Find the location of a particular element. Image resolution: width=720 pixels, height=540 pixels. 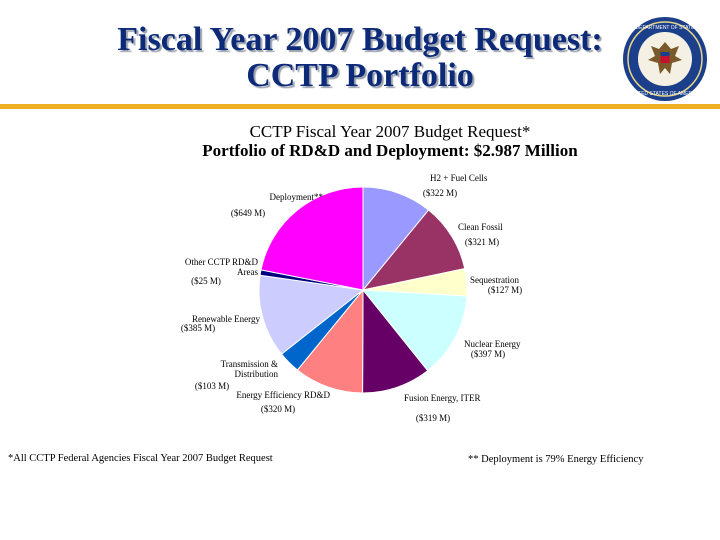

slice-label: Clean Fossil is located at coordinates (480, 227).